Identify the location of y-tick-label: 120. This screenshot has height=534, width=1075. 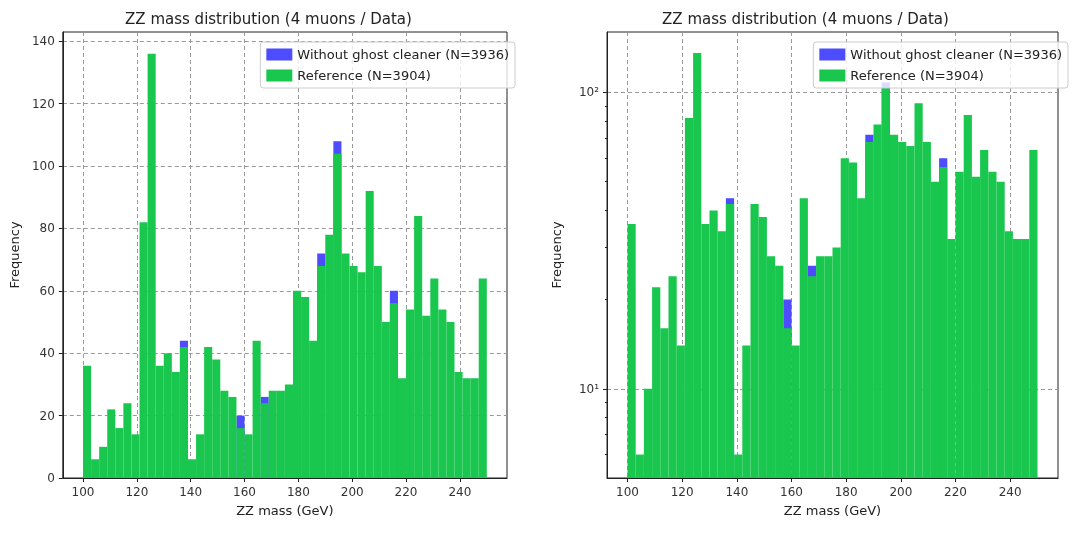
(43, 103).